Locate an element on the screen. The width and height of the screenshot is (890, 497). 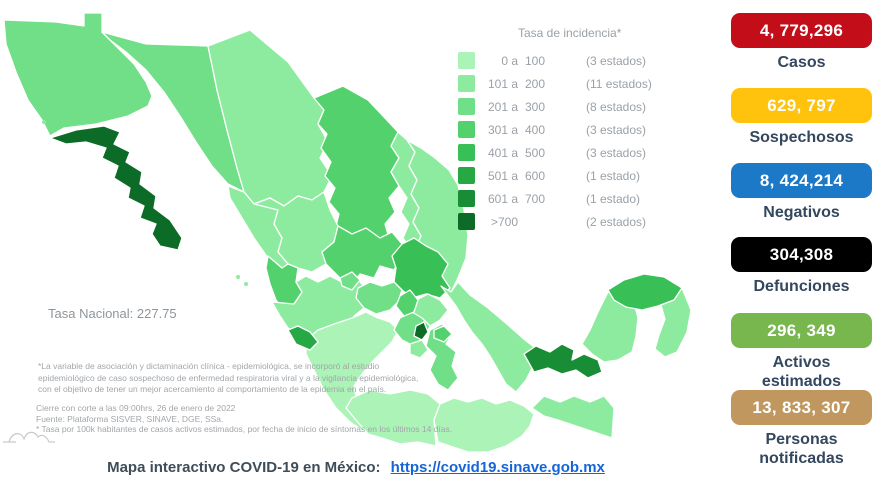
stat-defunciones: 304,308 Defunciones is located at coordinates (801, 266).